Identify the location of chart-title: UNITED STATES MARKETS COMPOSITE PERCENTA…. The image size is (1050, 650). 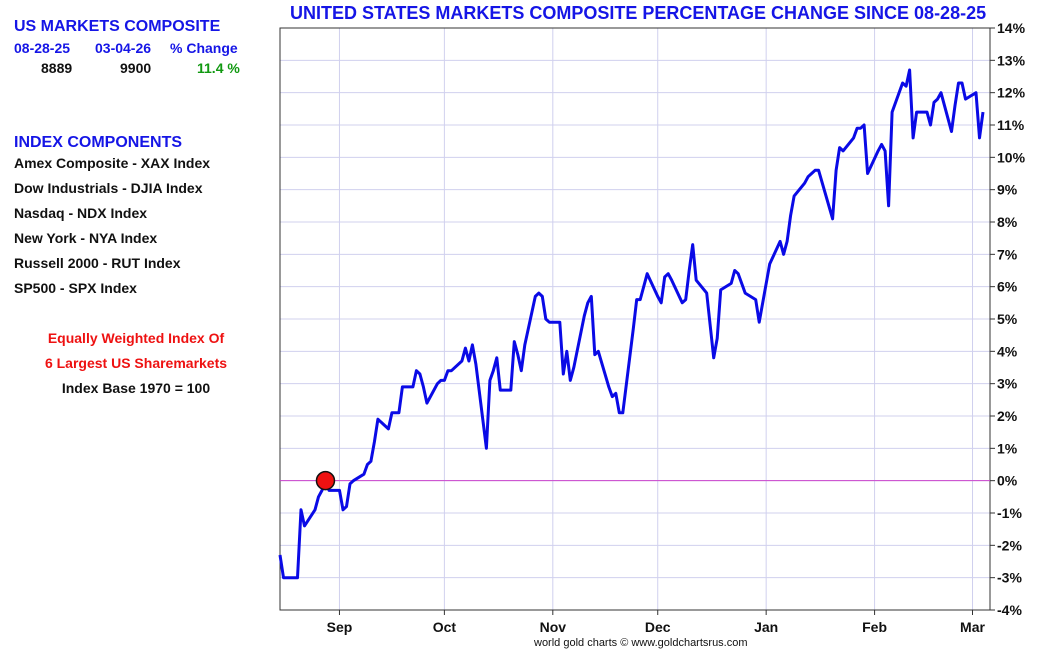
(638, 13).